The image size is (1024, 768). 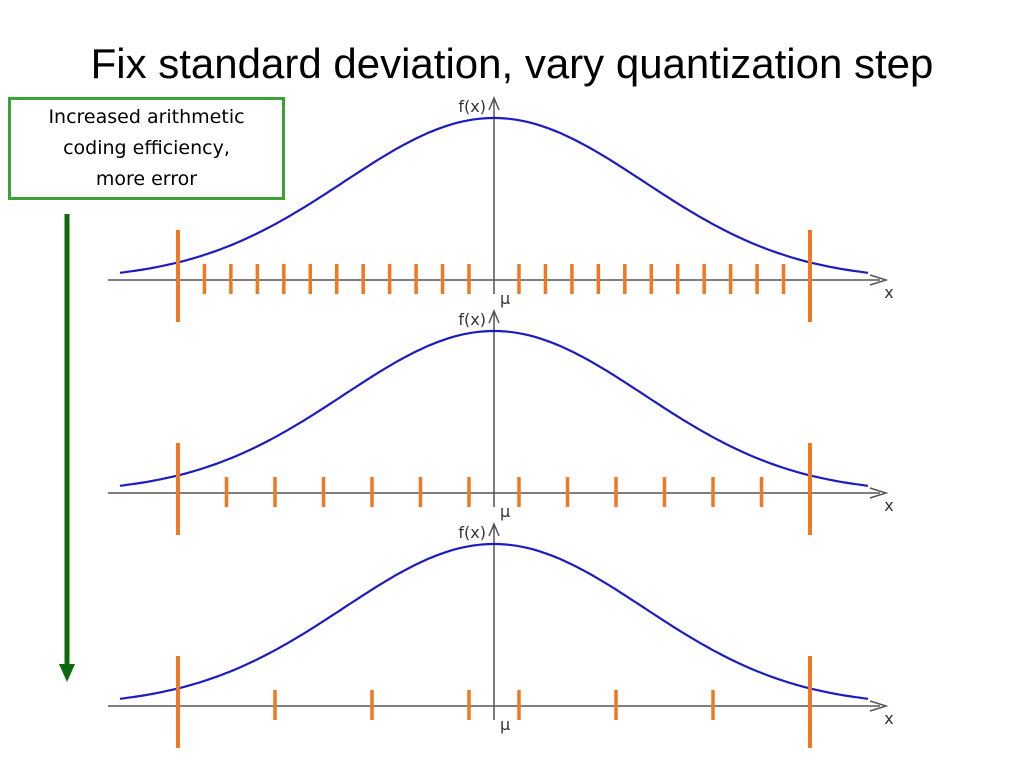 I want to click on down-arrow, so click(x=67, y=448).